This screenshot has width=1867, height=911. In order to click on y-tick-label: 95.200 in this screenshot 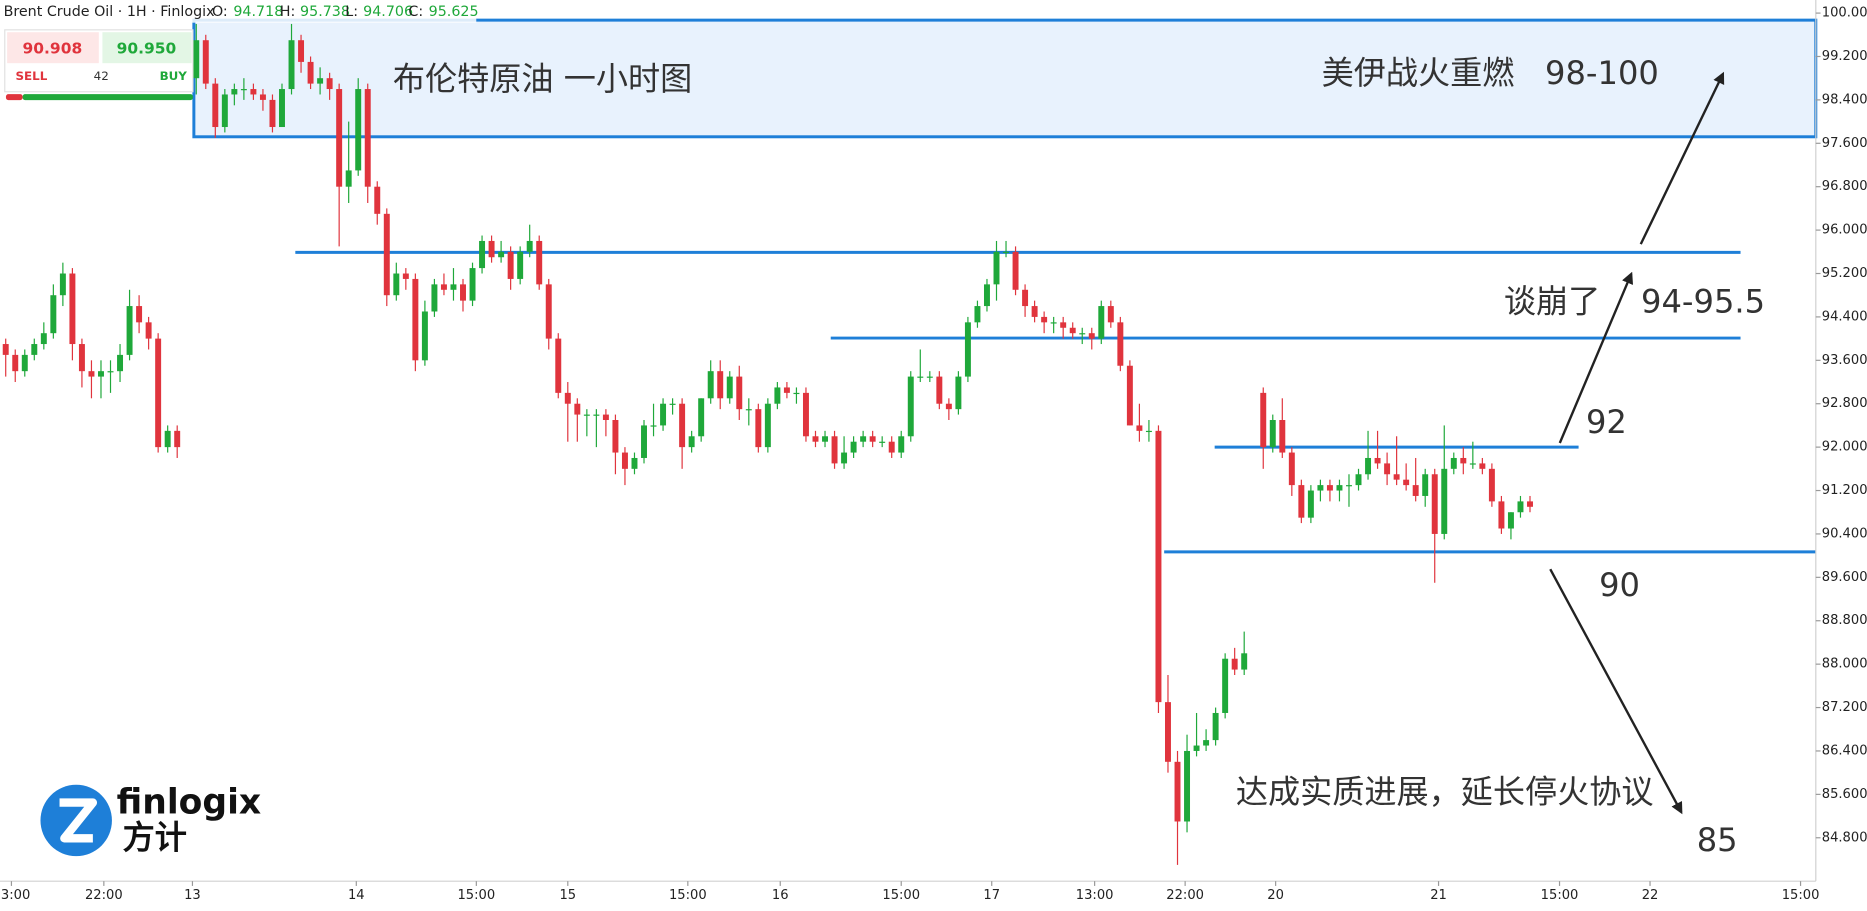, I will do `click(1844, 273)`.